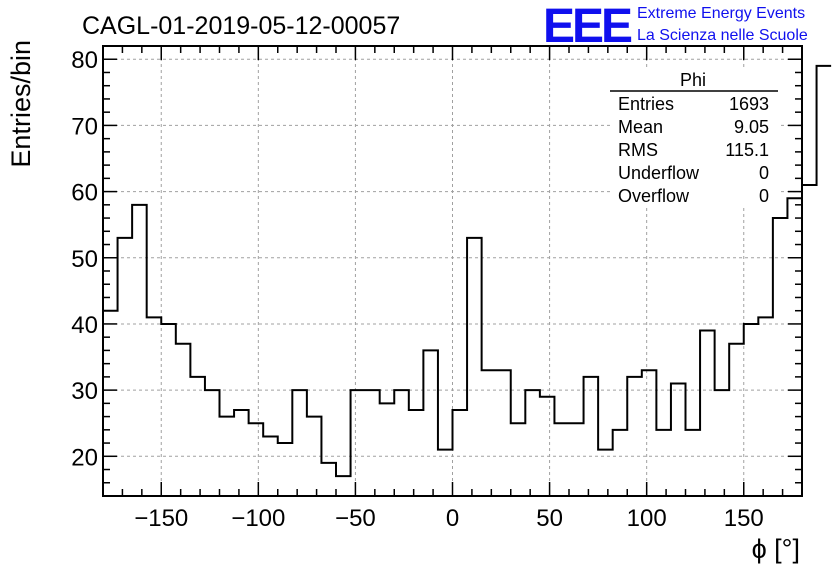  What do you see at coordinates (84, 391) in the screenshot?
I see `y-tick-label: 30` at bounding box center [84, 391].